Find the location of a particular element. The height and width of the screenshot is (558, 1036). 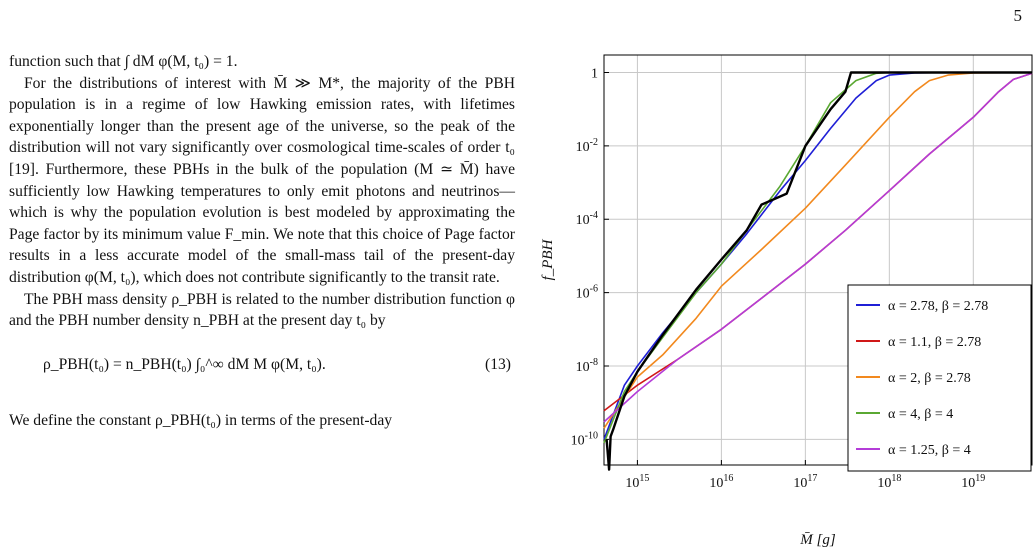

y-tick-label: 1 is located at coordinates (594, 74).